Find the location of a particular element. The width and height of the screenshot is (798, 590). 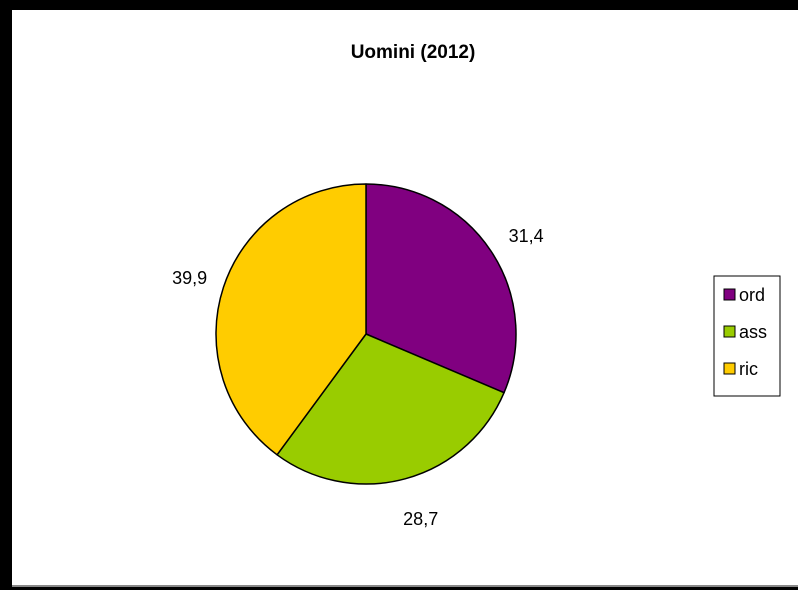

bottom-border is located at coordinates (405, 586).